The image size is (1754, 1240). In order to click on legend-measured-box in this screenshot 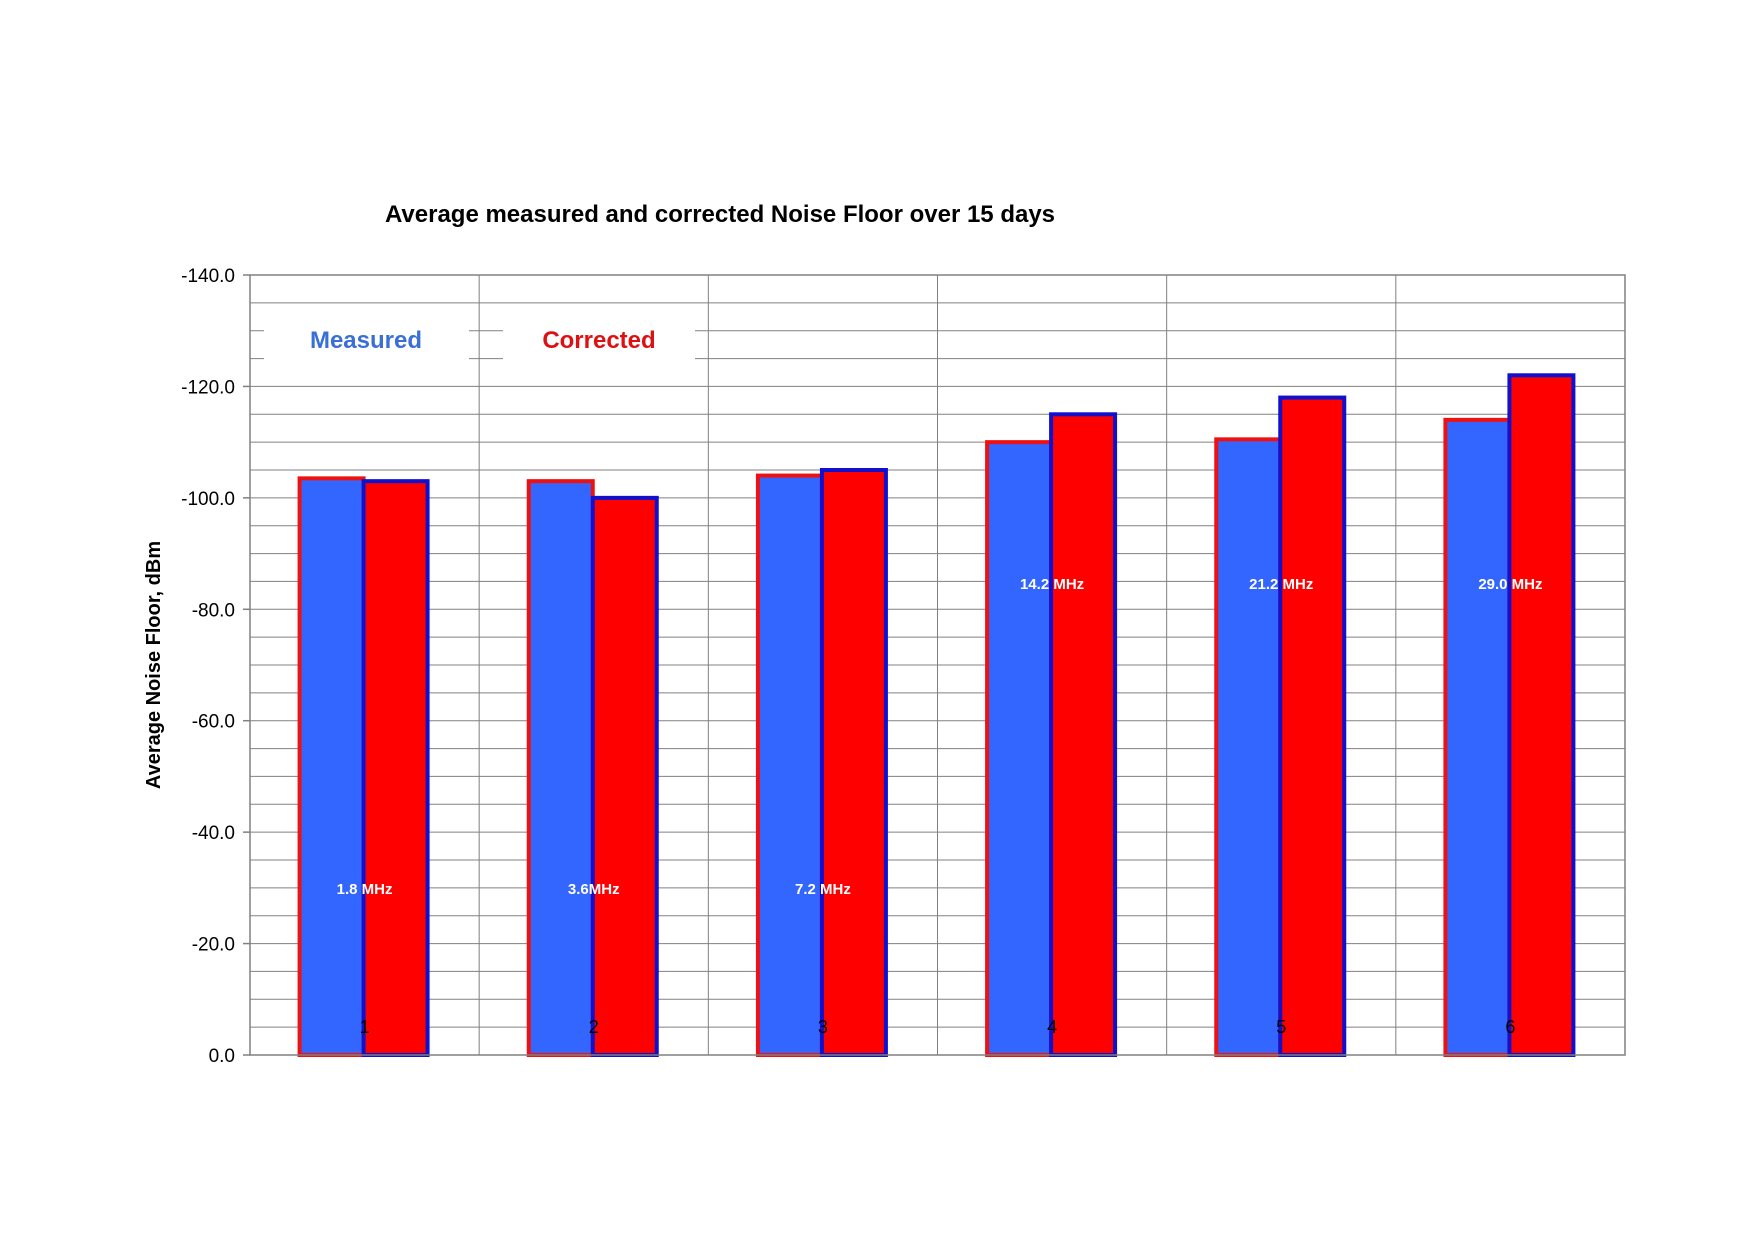, I will do `click(366, 339)`.